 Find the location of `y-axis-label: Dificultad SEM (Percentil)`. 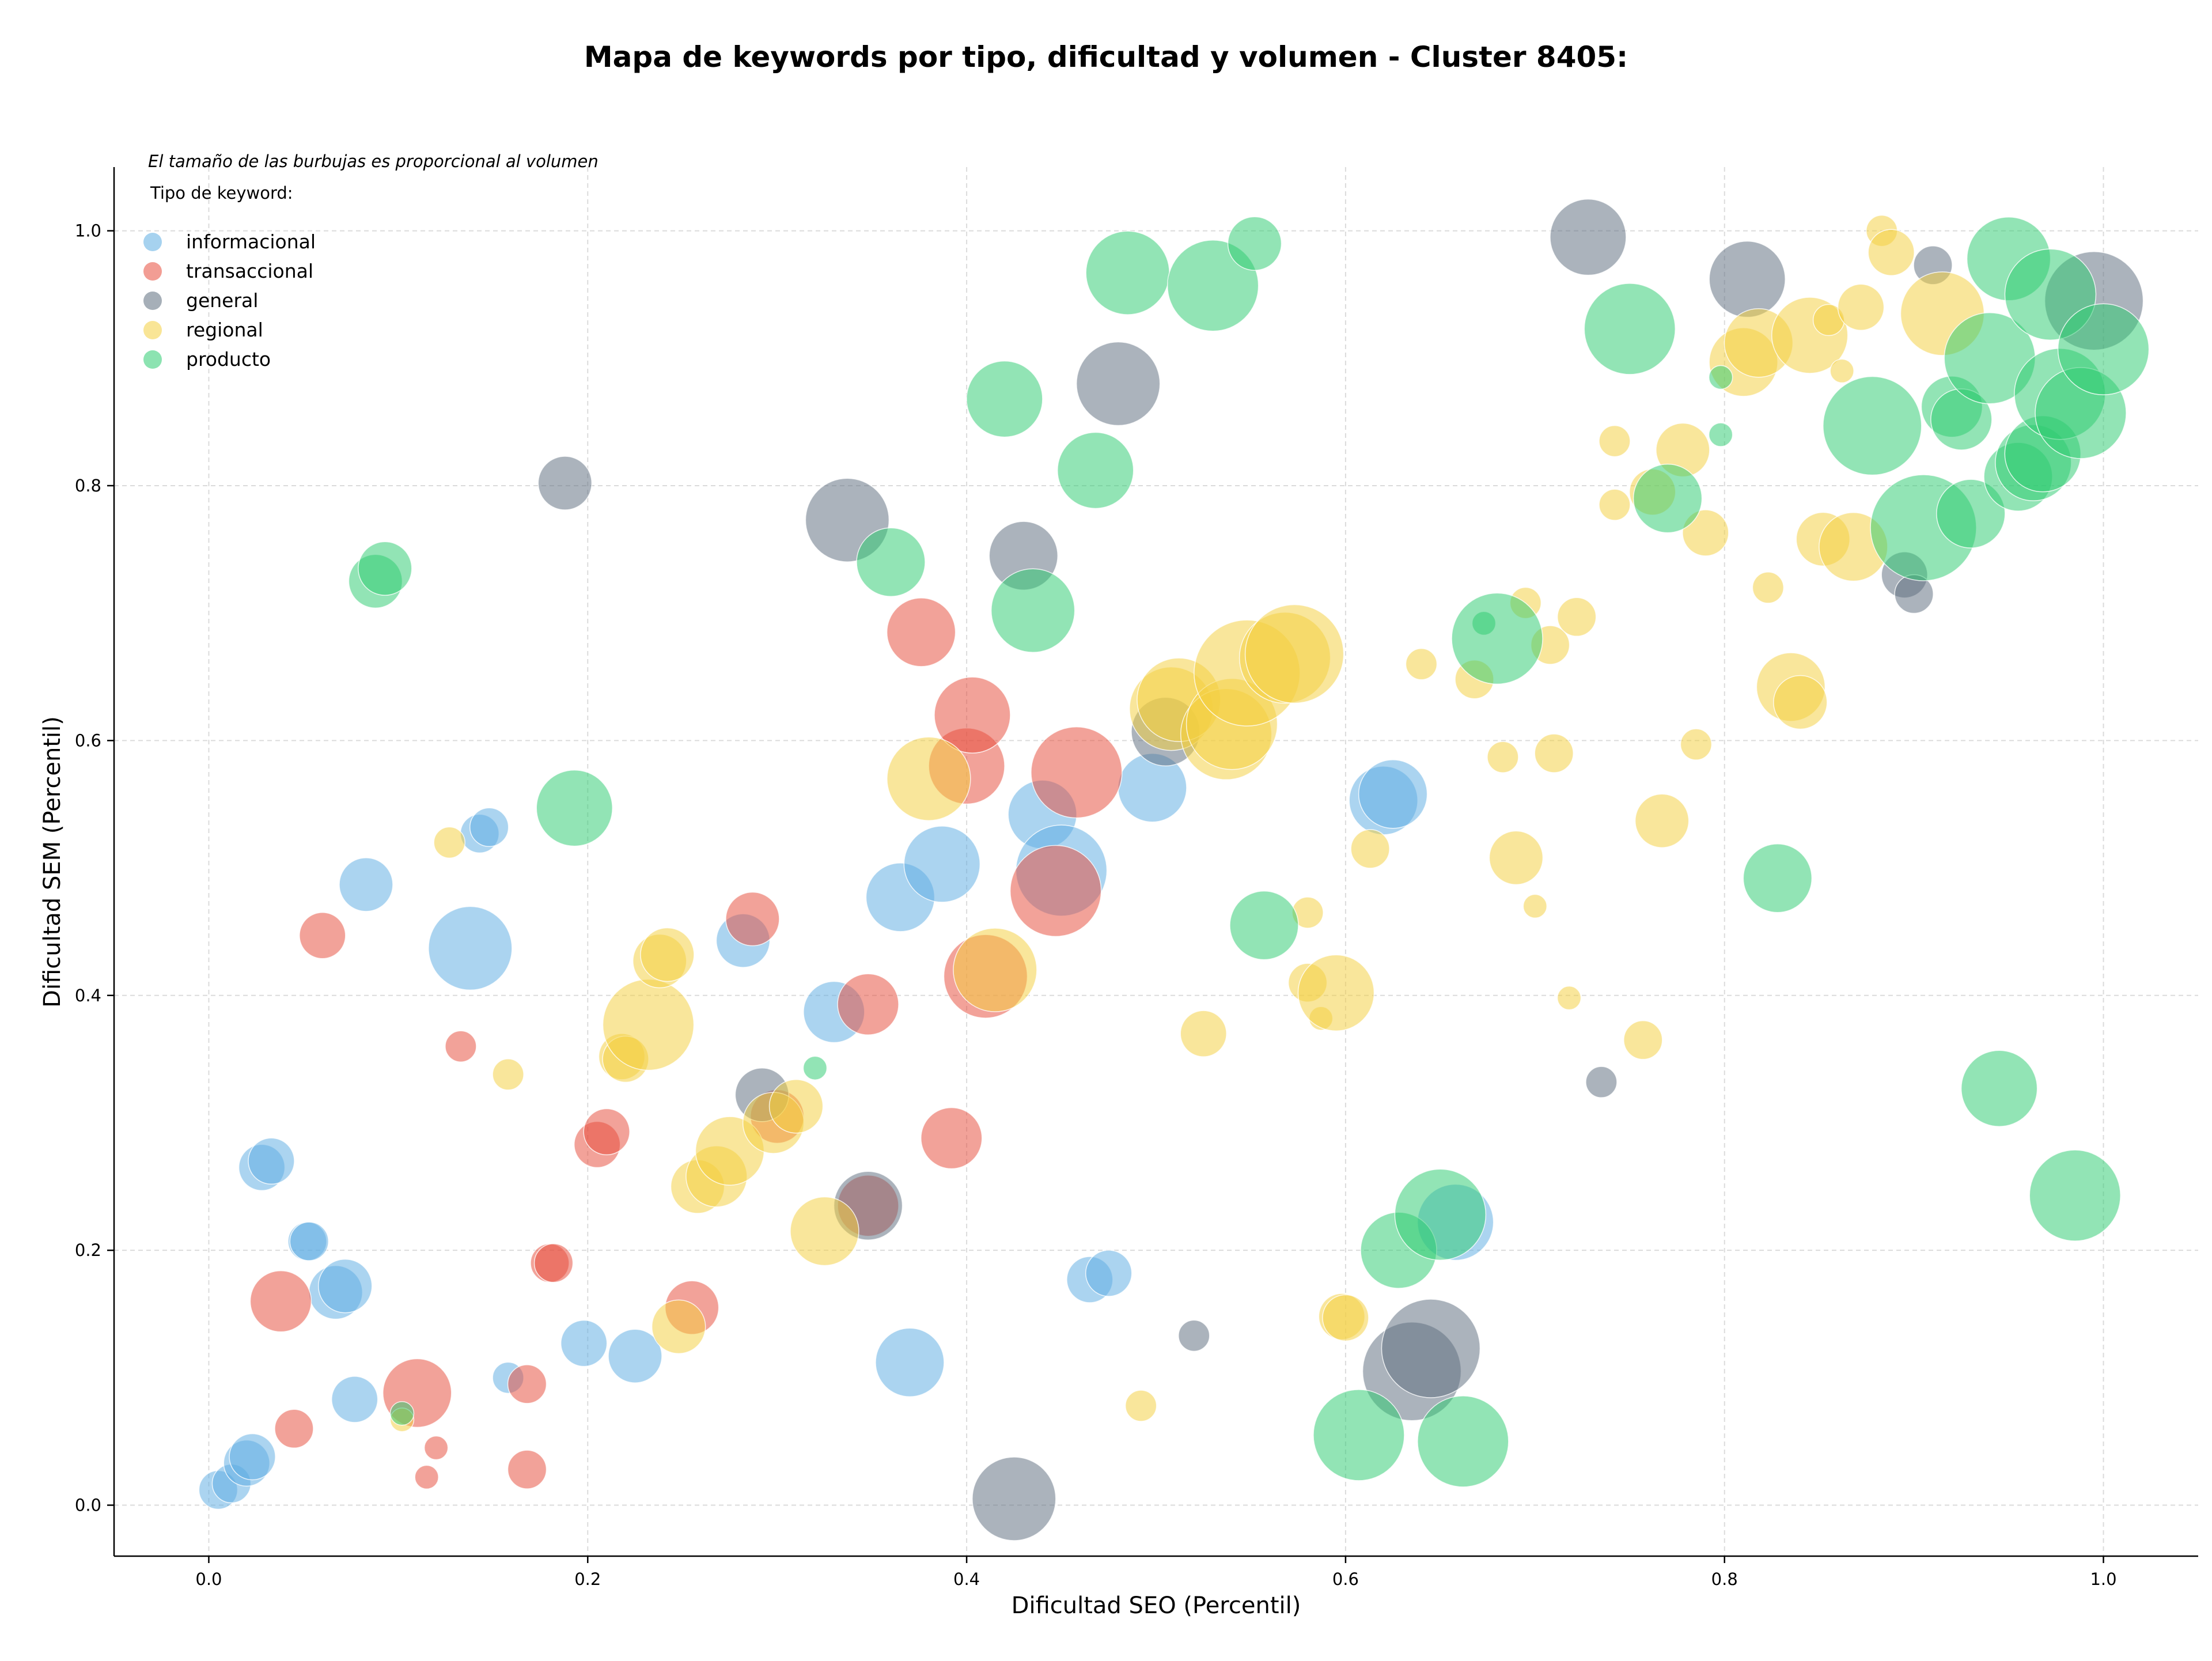

y-axis-label: Dificultad SEM (Percentil) is located at coordinates (52, 862).